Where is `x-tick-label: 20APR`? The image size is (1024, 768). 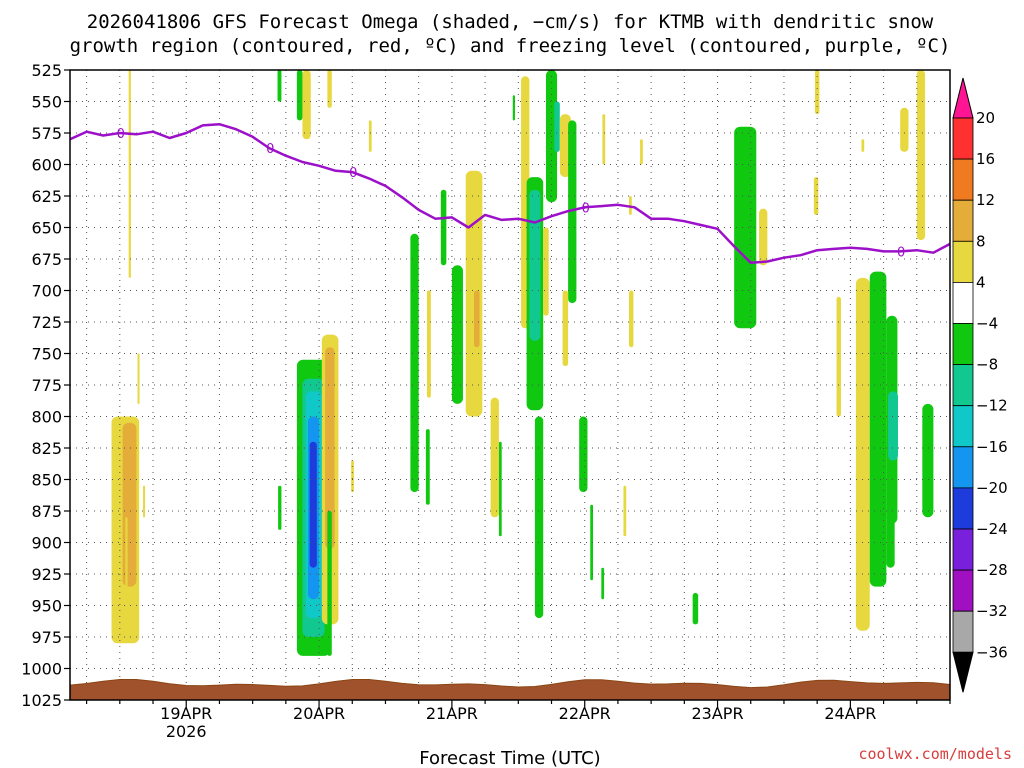 x-tick-label: 20APR is located at coordinates (319, 713).